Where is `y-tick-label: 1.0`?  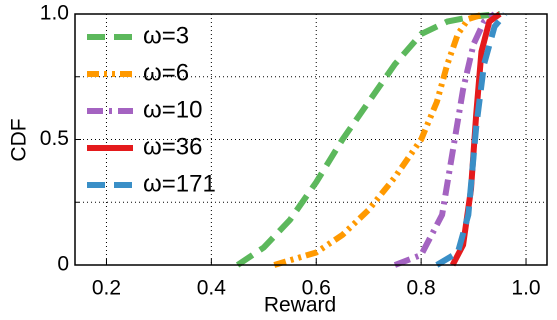 y-tick-label: 1.0 is located at coordinates (54, 13).